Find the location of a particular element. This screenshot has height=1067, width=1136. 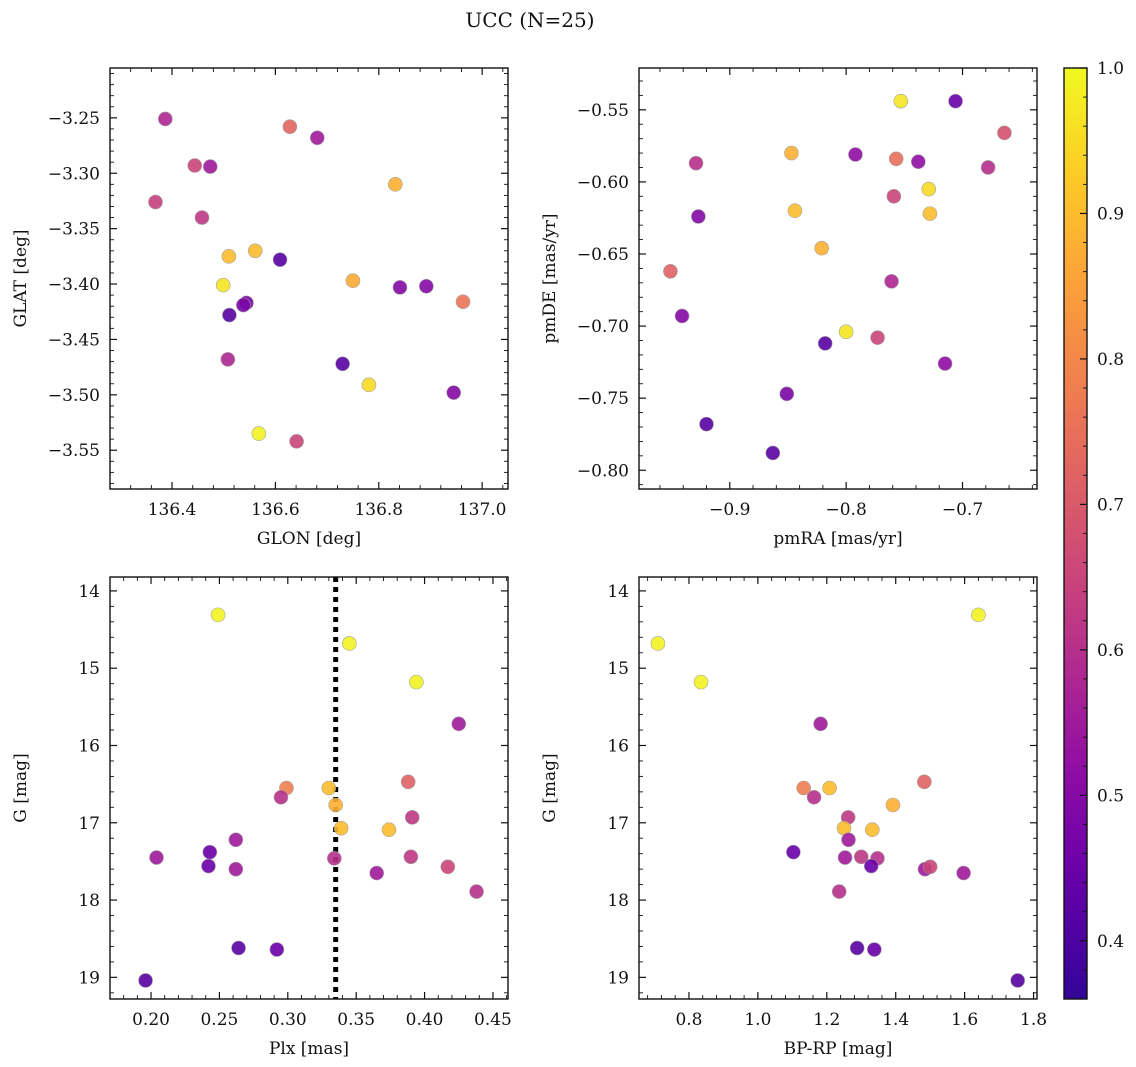

x-tick-label: 0.35 is located at coordinates (356, 1020).